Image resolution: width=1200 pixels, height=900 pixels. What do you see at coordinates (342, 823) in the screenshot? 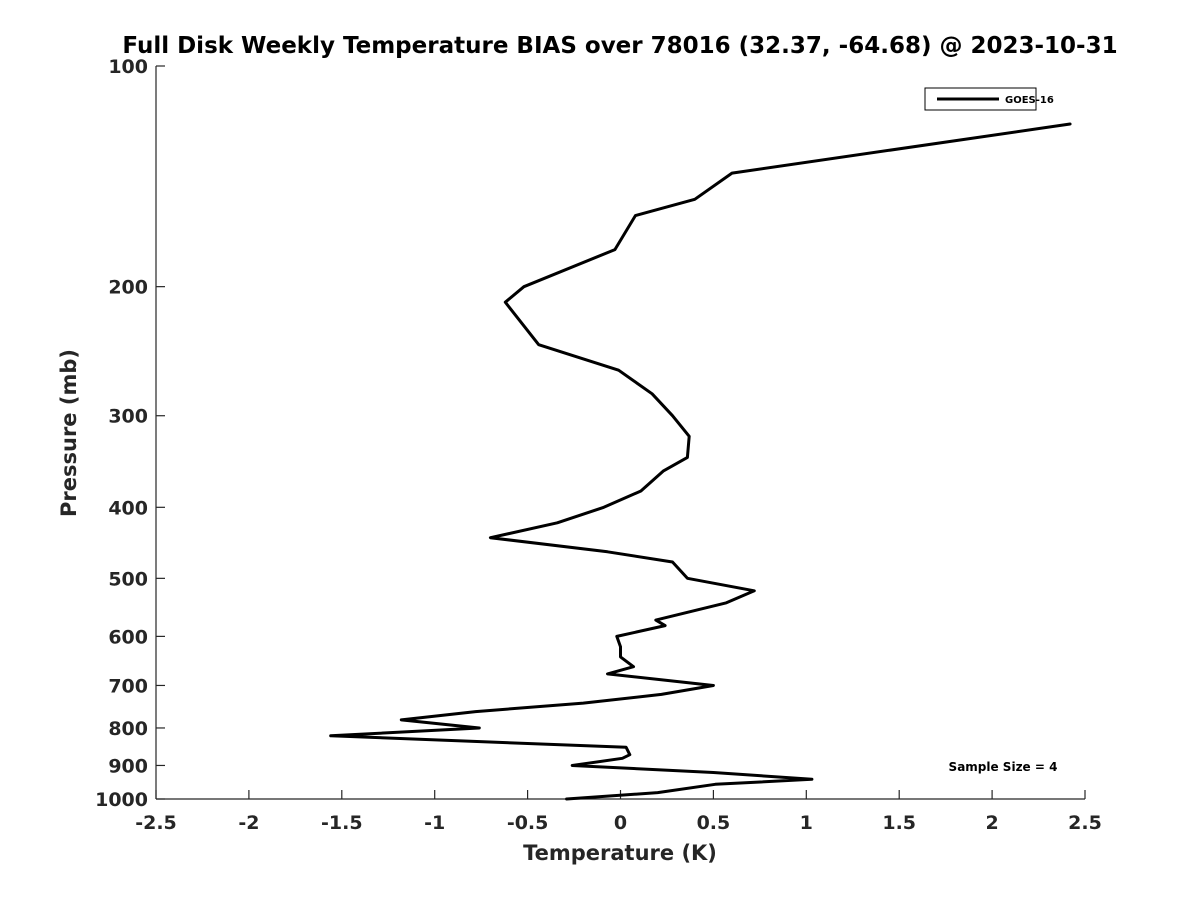
I see `x-tick-label: -1.5` at bounding box center [342, 823].